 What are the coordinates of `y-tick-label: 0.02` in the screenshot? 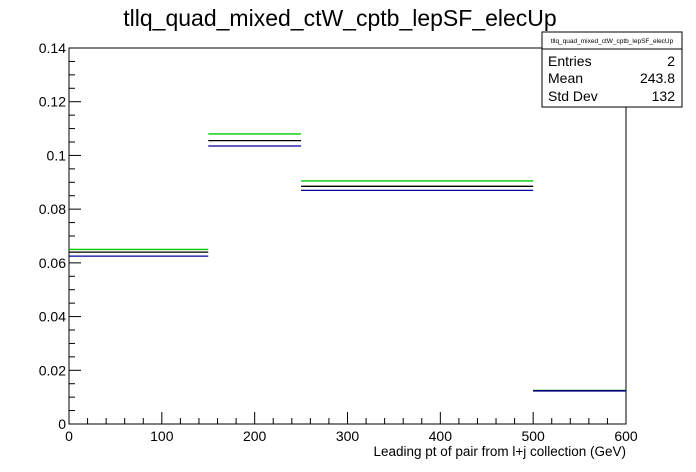 It's located at (52, 370).